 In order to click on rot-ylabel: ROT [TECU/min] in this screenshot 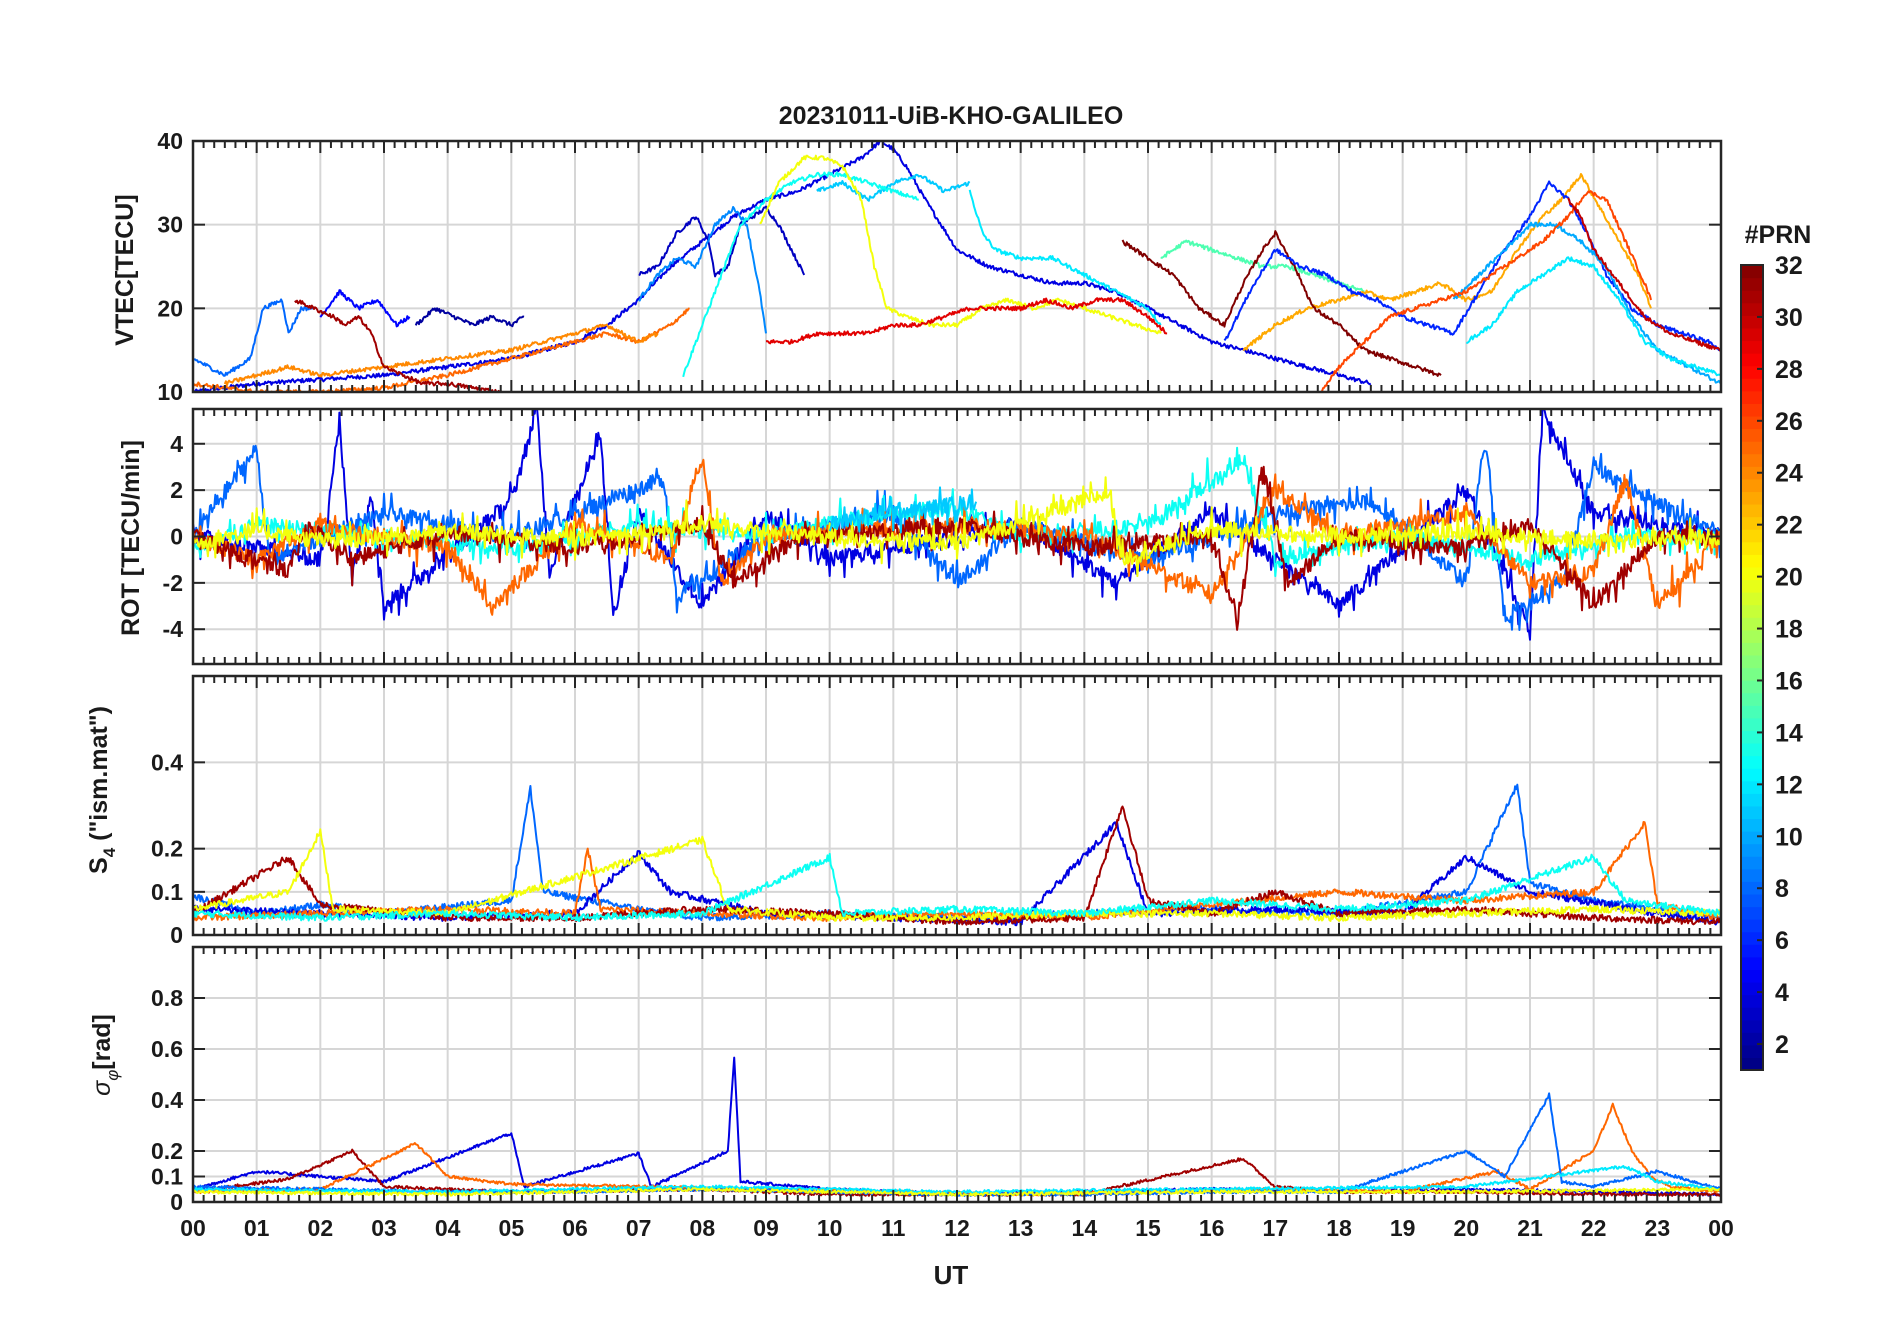, I will do `click(131, 538)`.